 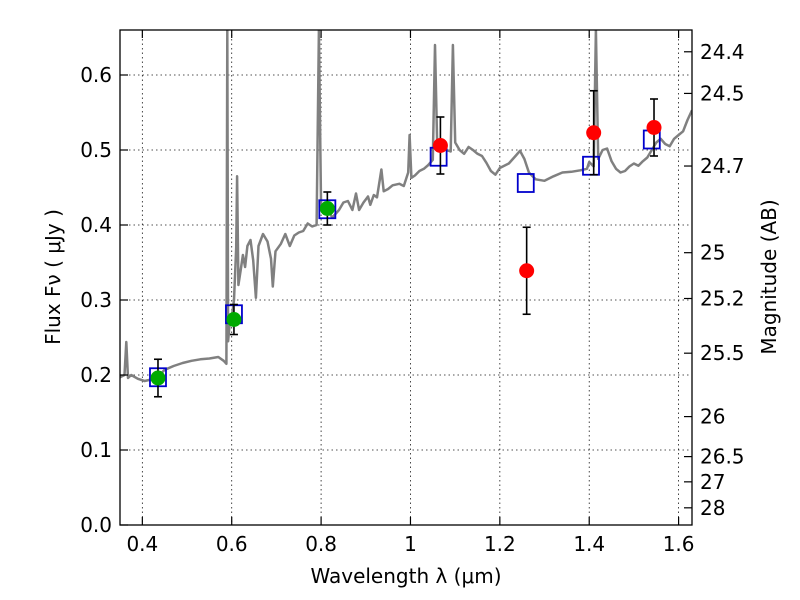 What do you see at coordinates (722, 52) in the screenshot?
I see `right-tick-label: 24.4` at bounding box center [722, 52].